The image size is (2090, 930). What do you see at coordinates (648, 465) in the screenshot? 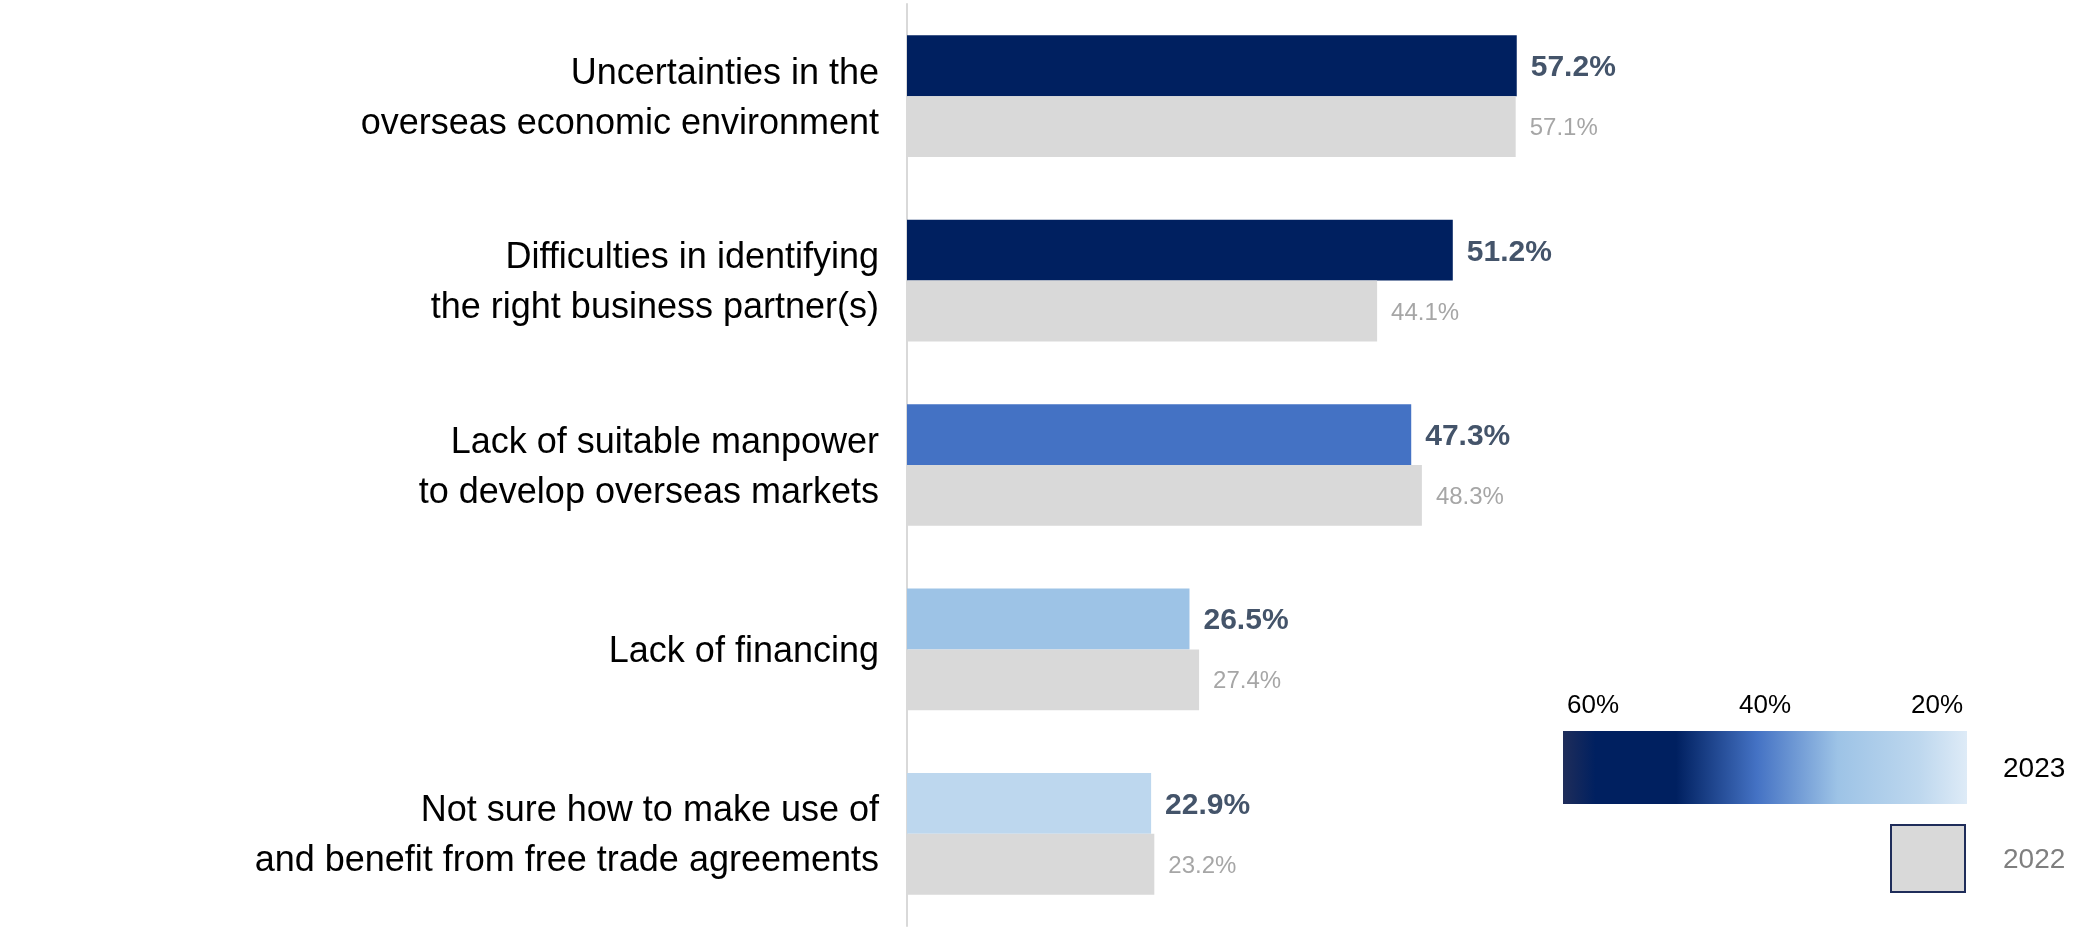
I see `y-tick-label: Lack of suitable manpower to develop overseas markets` at bounding box center [648, 465].